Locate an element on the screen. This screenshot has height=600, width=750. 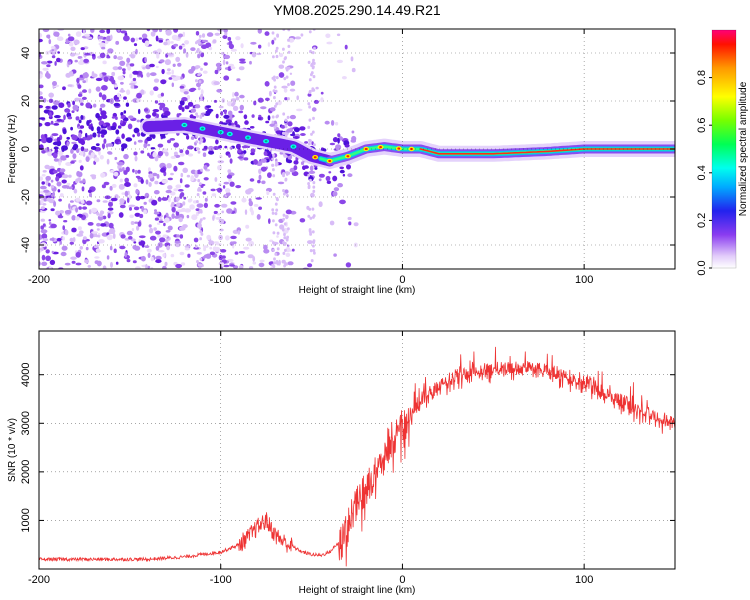
spectrogram-x-tick-label: 0 is located at coordinates (402, 280).